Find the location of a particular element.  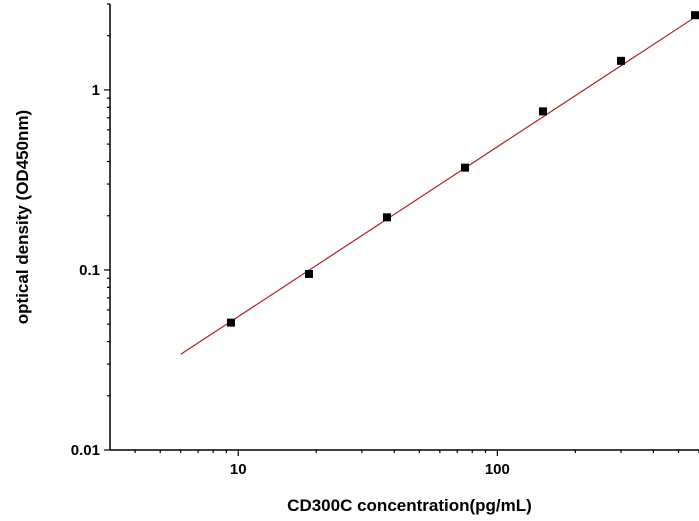

x-tick-label: 10 is located at coordinates (238, 469).